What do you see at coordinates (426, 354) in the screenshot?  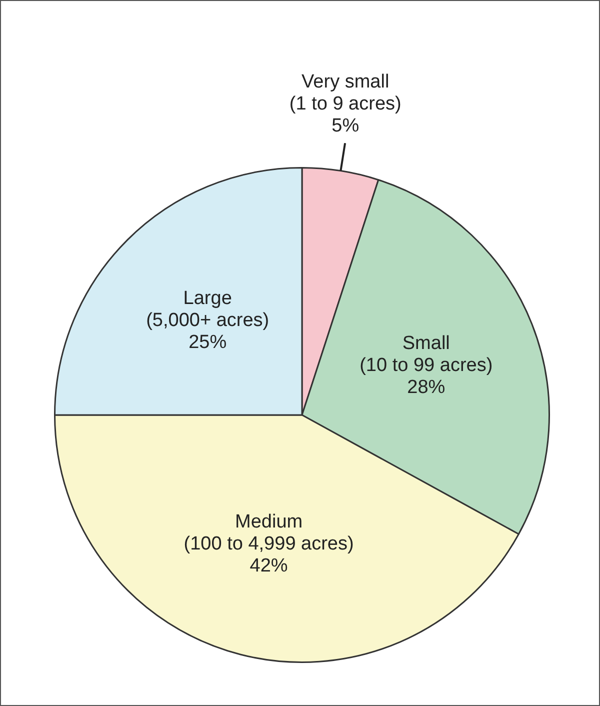 I see `slice-label: Small (10 to 99 acres)` at bounding box center [426, 354].